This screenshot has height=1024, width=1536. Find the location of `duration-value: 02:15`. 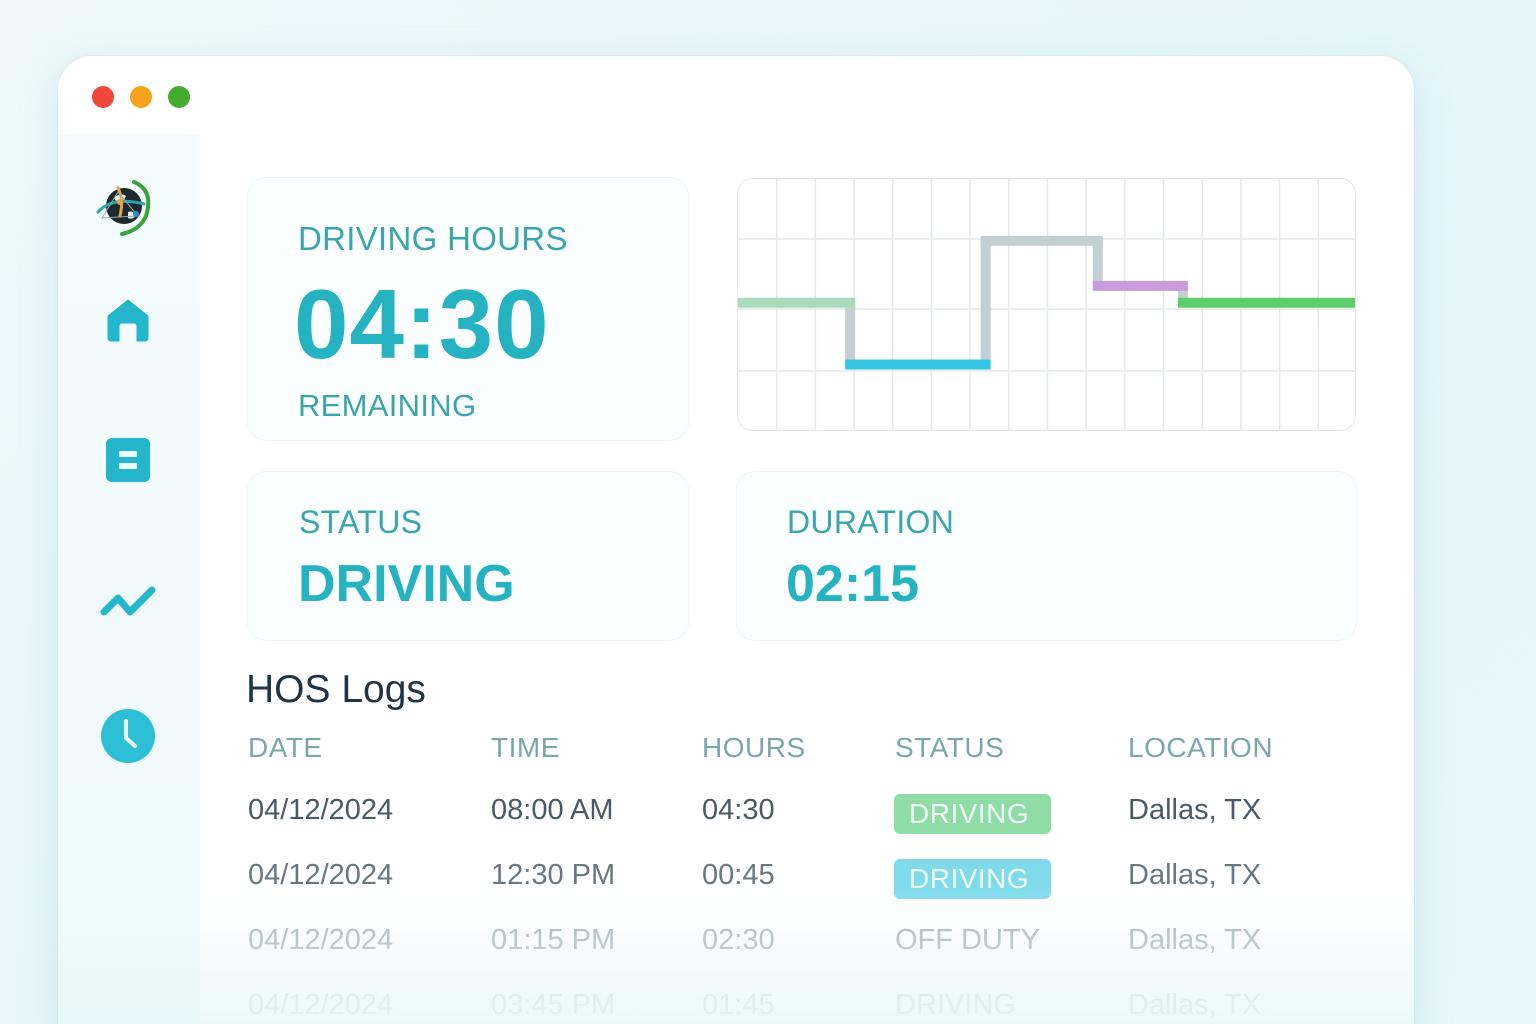

duration-value: 02:15 is located at coordinates (852, 584).